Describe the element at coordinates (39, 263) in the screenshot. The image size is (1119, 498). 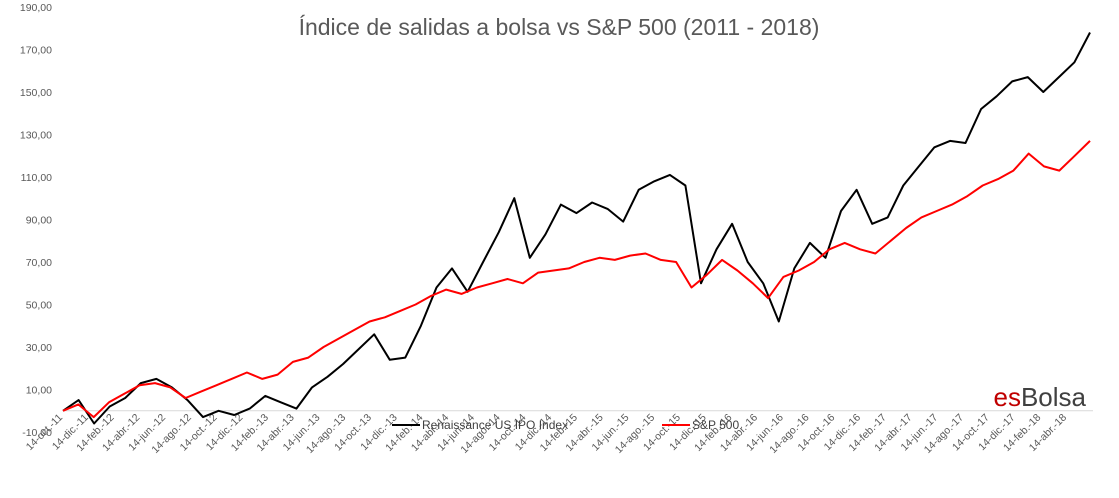
I see `y-tick-label: 70,00` at that location.